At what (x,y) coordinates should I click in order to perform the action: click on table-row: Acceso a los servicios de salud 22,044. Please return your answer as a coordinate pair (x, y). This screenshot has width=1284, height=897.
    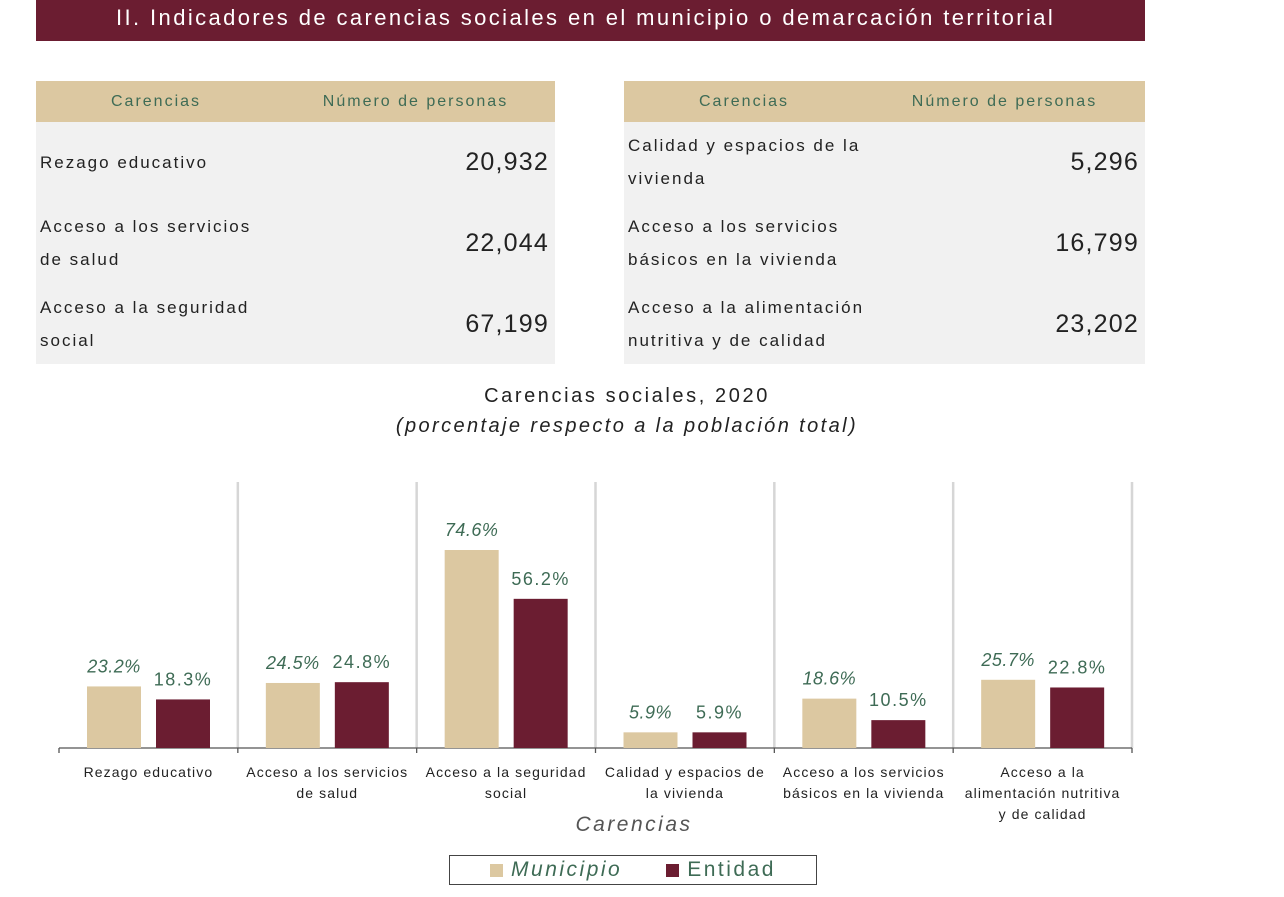
    Looking at the image, I should click on (295, 243).